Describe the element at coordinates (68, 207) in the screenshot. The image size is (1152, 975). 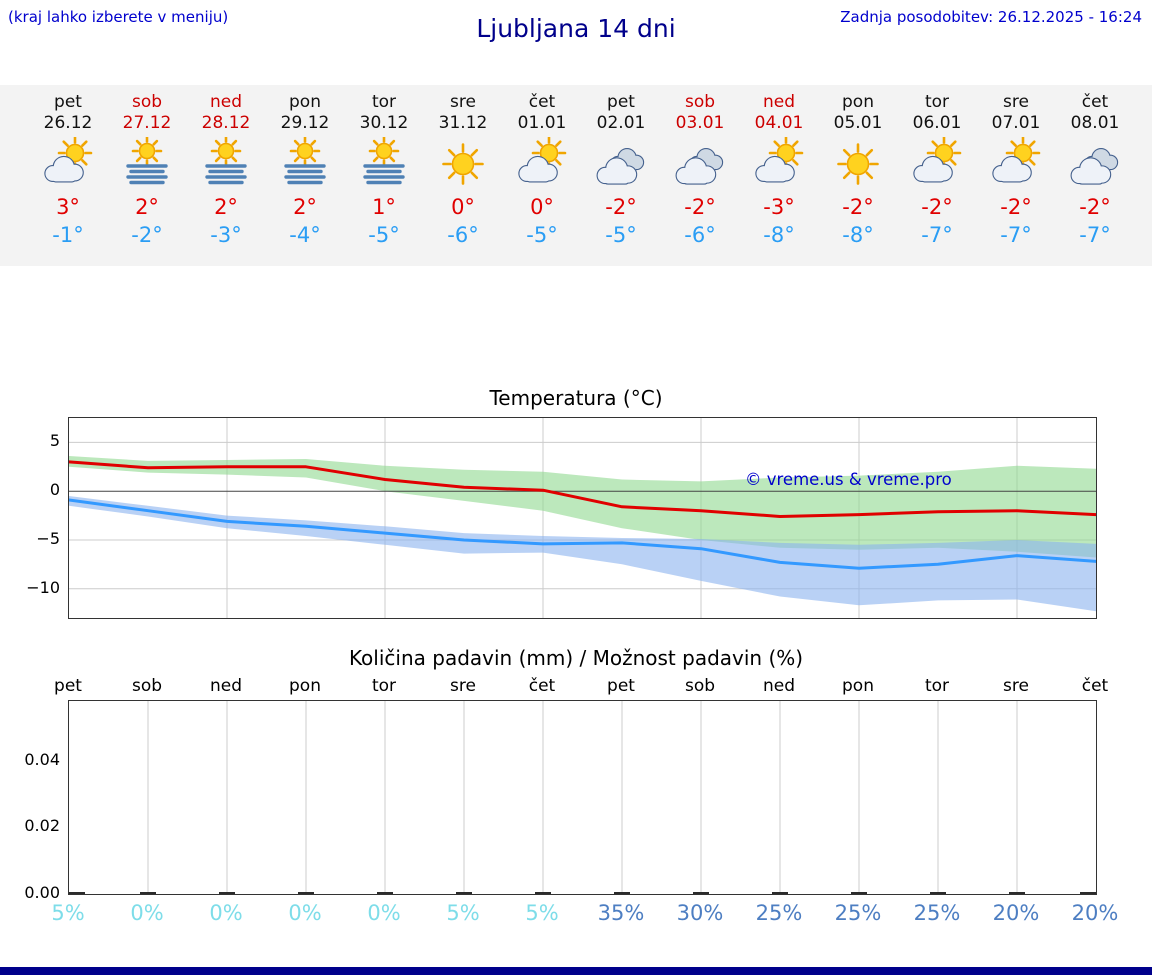
I see `day-max-temp: 3°` at that location.